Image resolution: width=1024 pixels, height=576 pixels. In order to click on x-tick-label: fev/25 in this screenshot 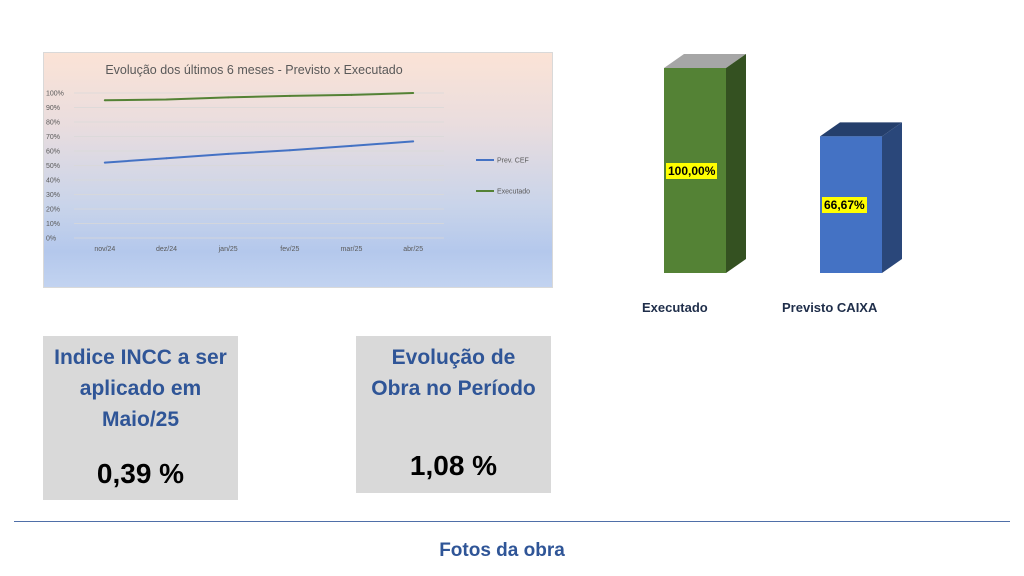, I will do `click(289, 249)`.